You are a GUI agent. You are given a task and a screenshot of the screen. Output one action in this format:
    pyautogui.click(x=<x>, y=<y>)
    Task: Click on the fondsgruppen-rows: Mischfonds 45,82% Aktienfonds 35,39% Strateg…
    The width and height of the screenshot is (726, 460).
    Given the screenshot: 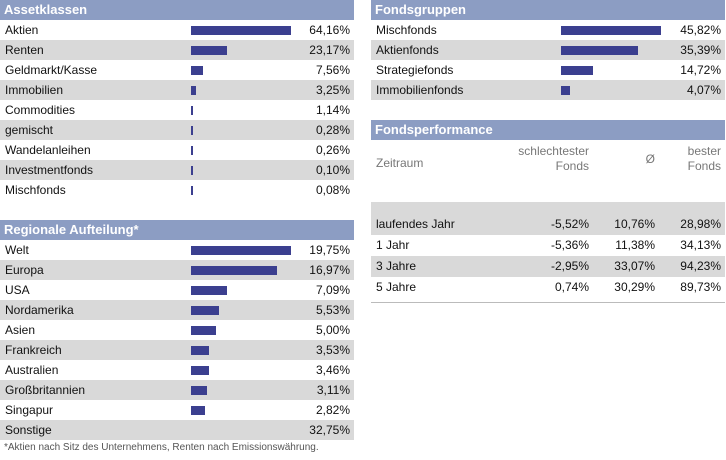 What is the action you would take?
    pyautogui.click(x=548, y=60)
    